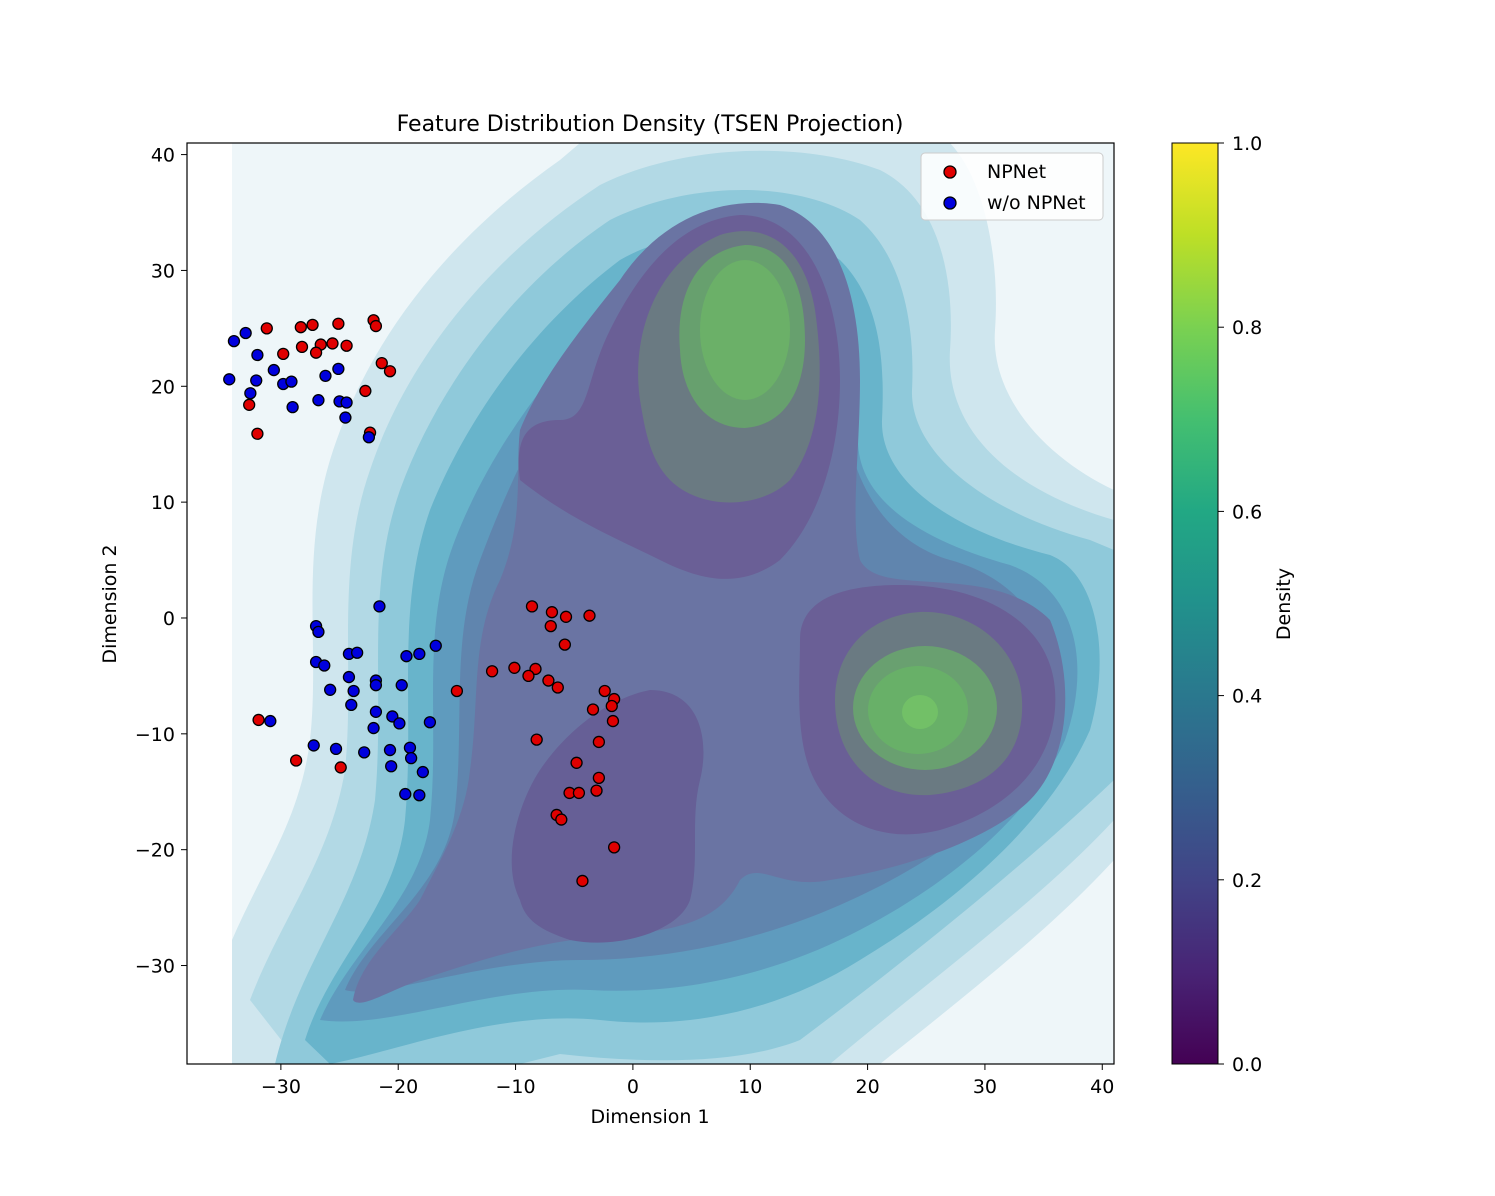  What do you see at coordinates (633, 1087) in the screenshot?
I see `x-tick-label: 0` at bounding box center [633, 1087].